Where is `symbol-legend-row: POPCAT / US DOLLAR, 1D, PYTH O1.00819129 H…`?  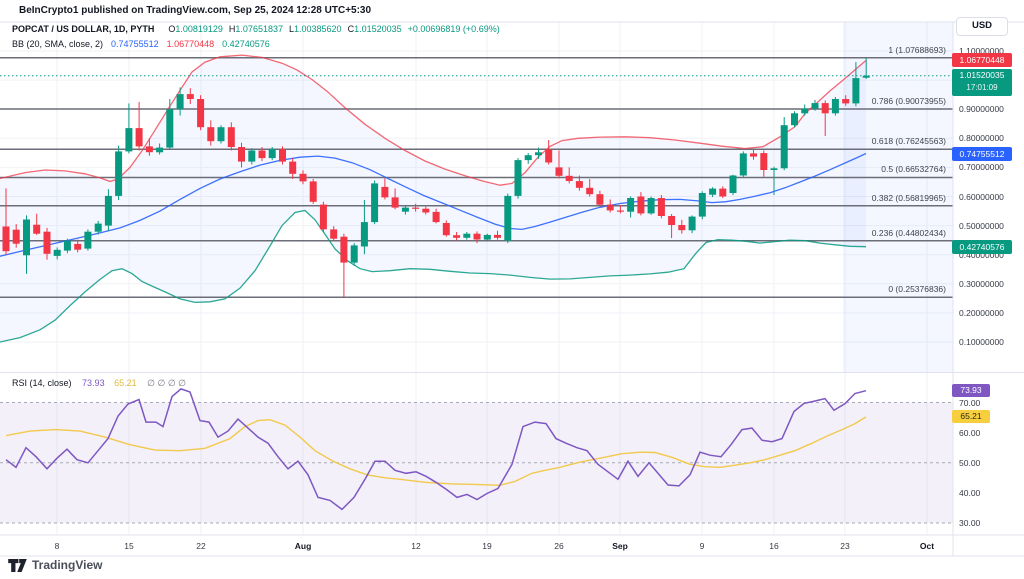
symbol-legend-row: POPCAT / US DOLLAR, 1D, PYTH O1.00819129 H… is located at coordinates (256, 29).